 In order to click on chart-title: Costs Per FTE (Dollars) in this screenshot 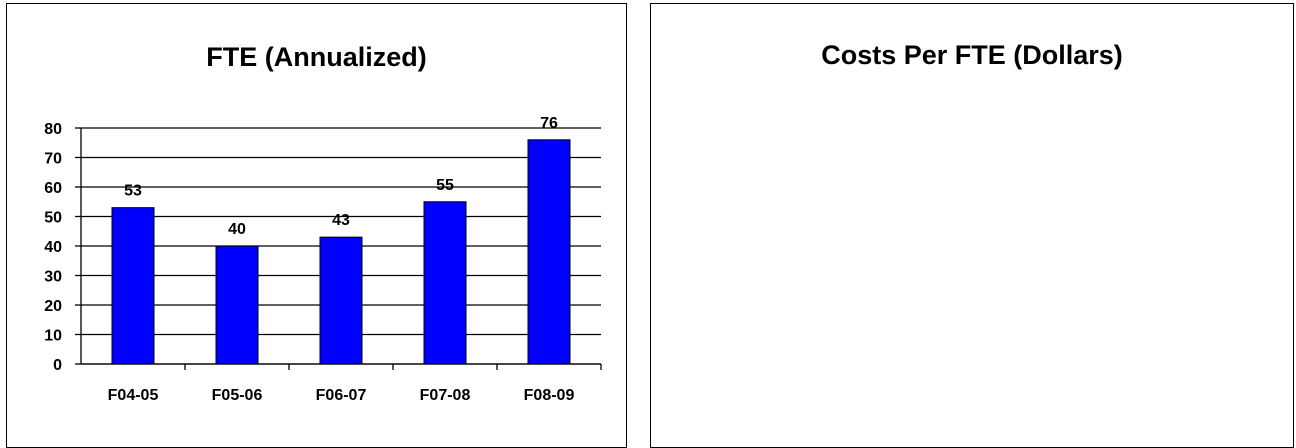, I will do `click(972, 55)`.